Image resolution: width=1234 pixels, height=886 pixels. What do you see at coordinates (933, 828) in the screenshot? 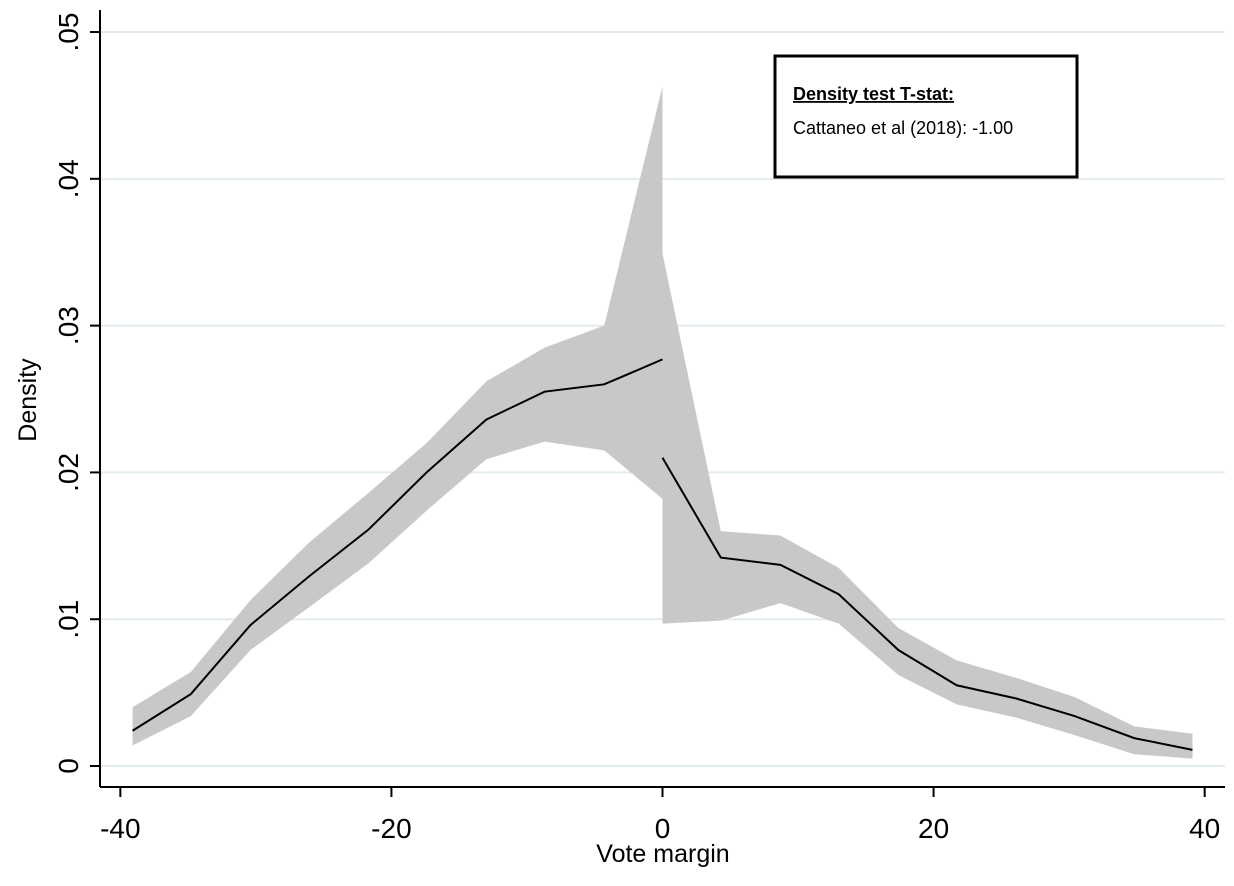
I see `x-tick-label: 20` at bounding box center [933, 828].